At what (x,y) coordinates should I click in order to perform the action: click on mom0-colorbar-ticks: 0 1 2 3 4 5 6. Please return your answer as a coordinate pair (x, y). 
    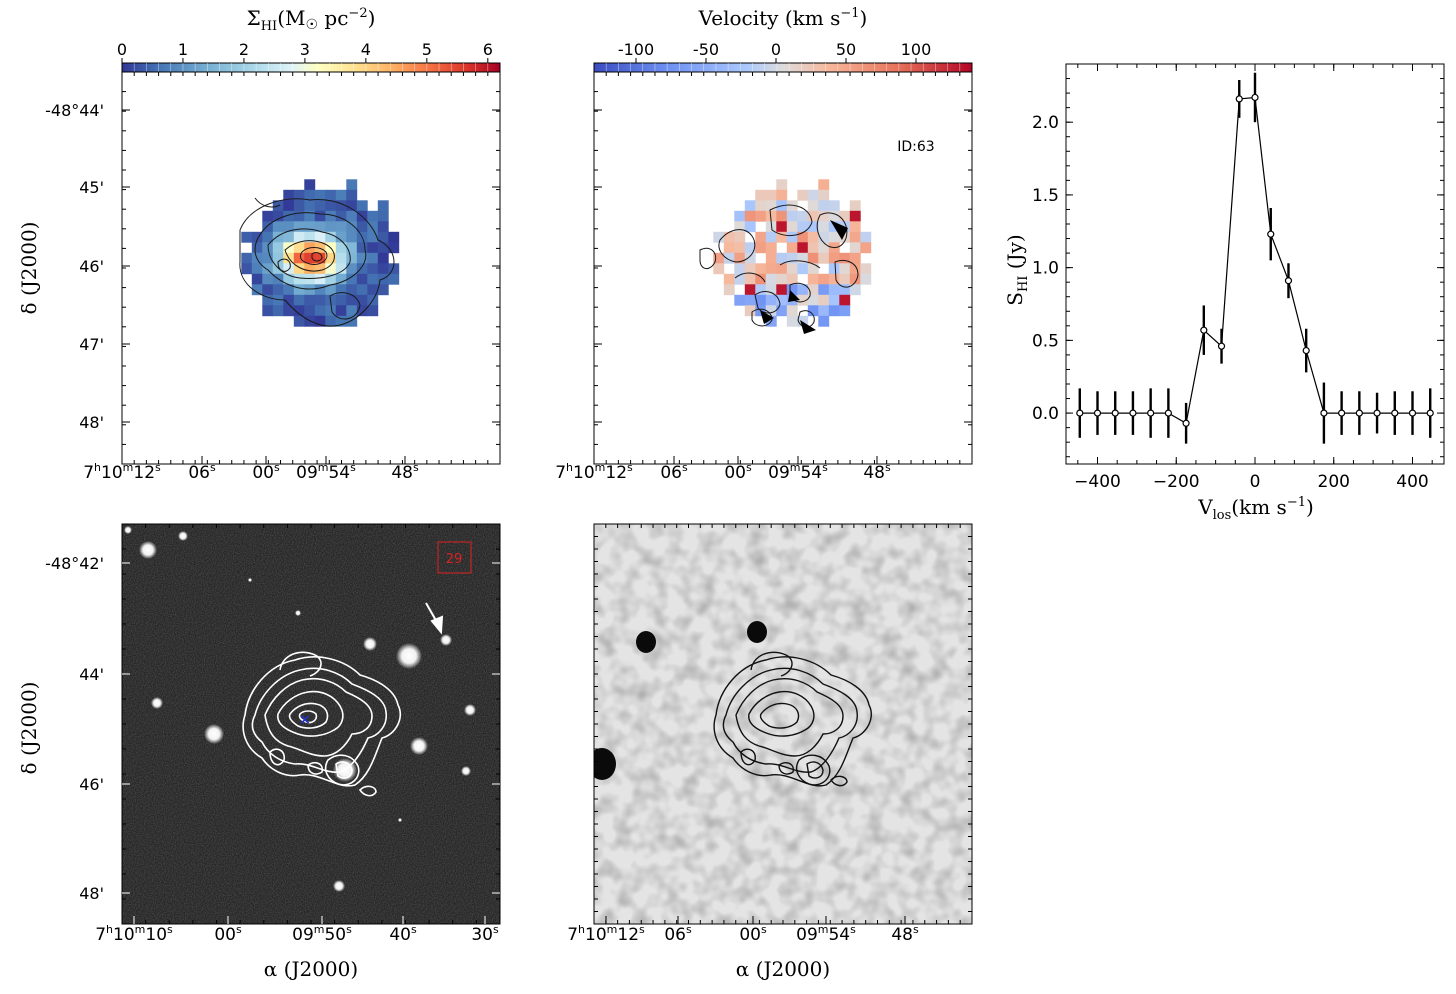
    Looking at the image, I should click on (305, 56).